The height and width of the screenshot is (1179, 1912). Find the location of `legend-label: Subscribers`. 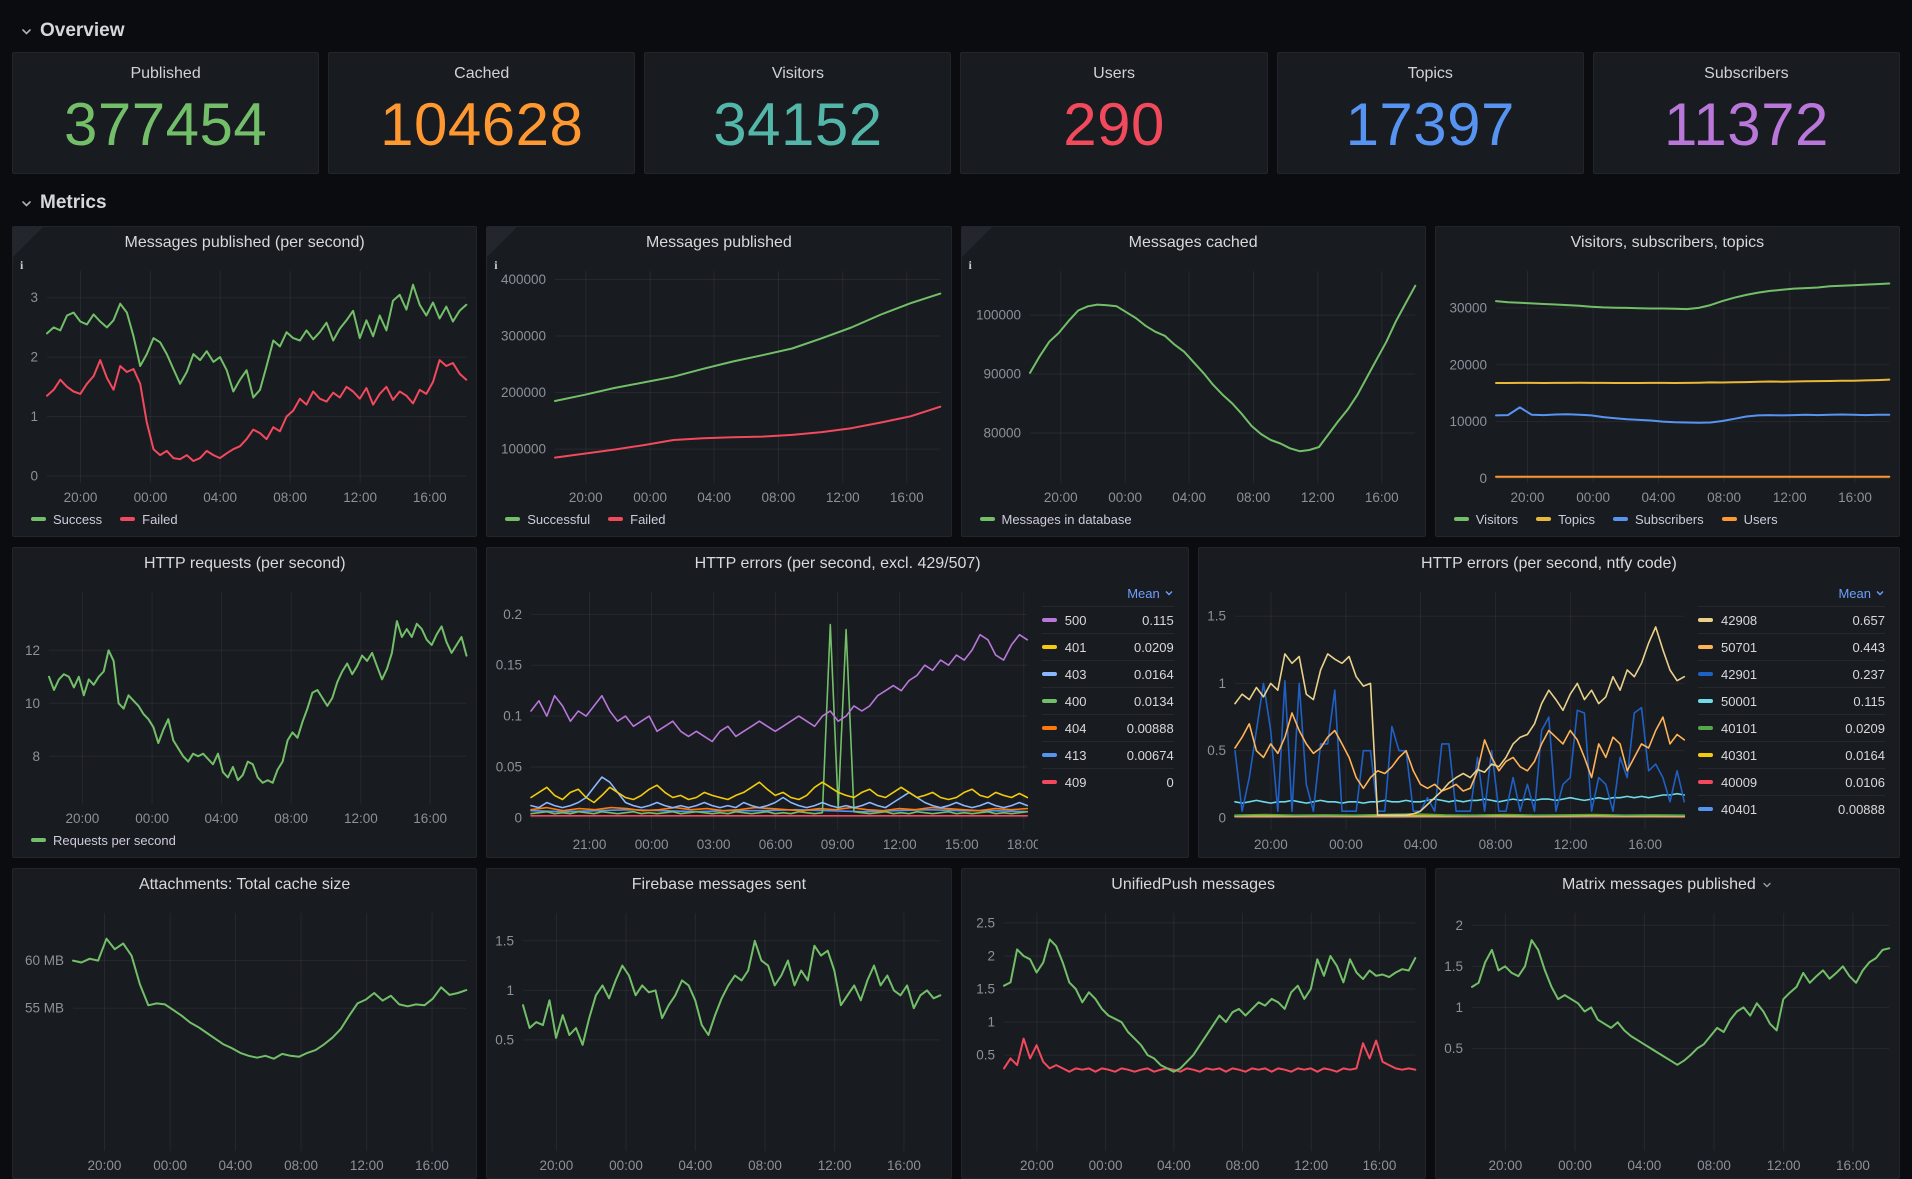

legend-label: Subscribers is located at coordinates (1669, 519).